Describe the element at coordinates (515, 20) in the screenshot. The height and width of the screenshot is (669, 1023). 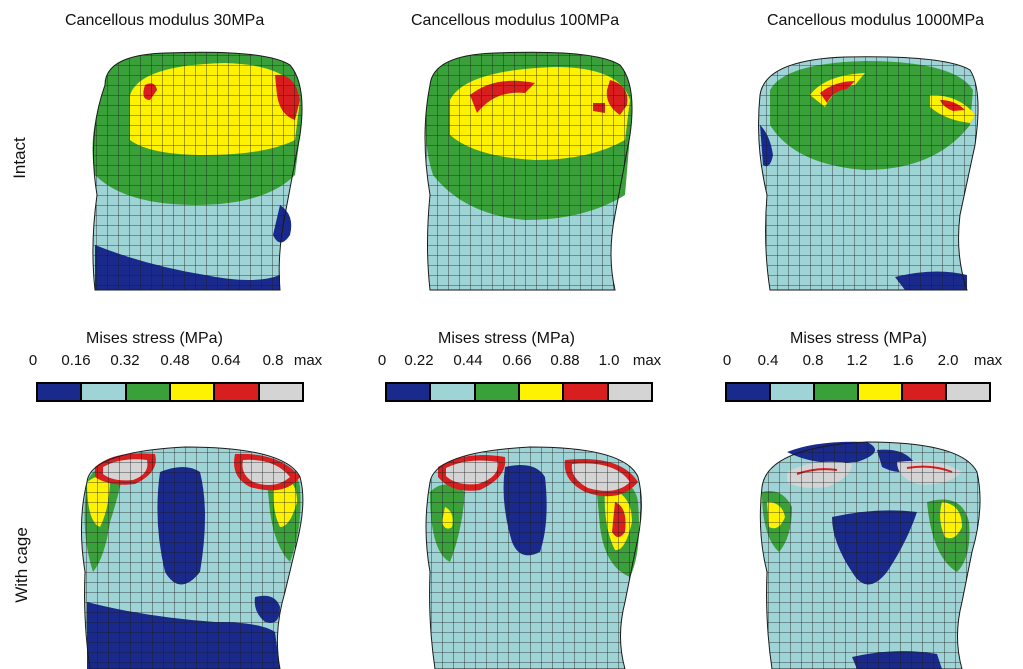
I see `column-title-100mpa: Cancellous modulus 100MPa` at that location.